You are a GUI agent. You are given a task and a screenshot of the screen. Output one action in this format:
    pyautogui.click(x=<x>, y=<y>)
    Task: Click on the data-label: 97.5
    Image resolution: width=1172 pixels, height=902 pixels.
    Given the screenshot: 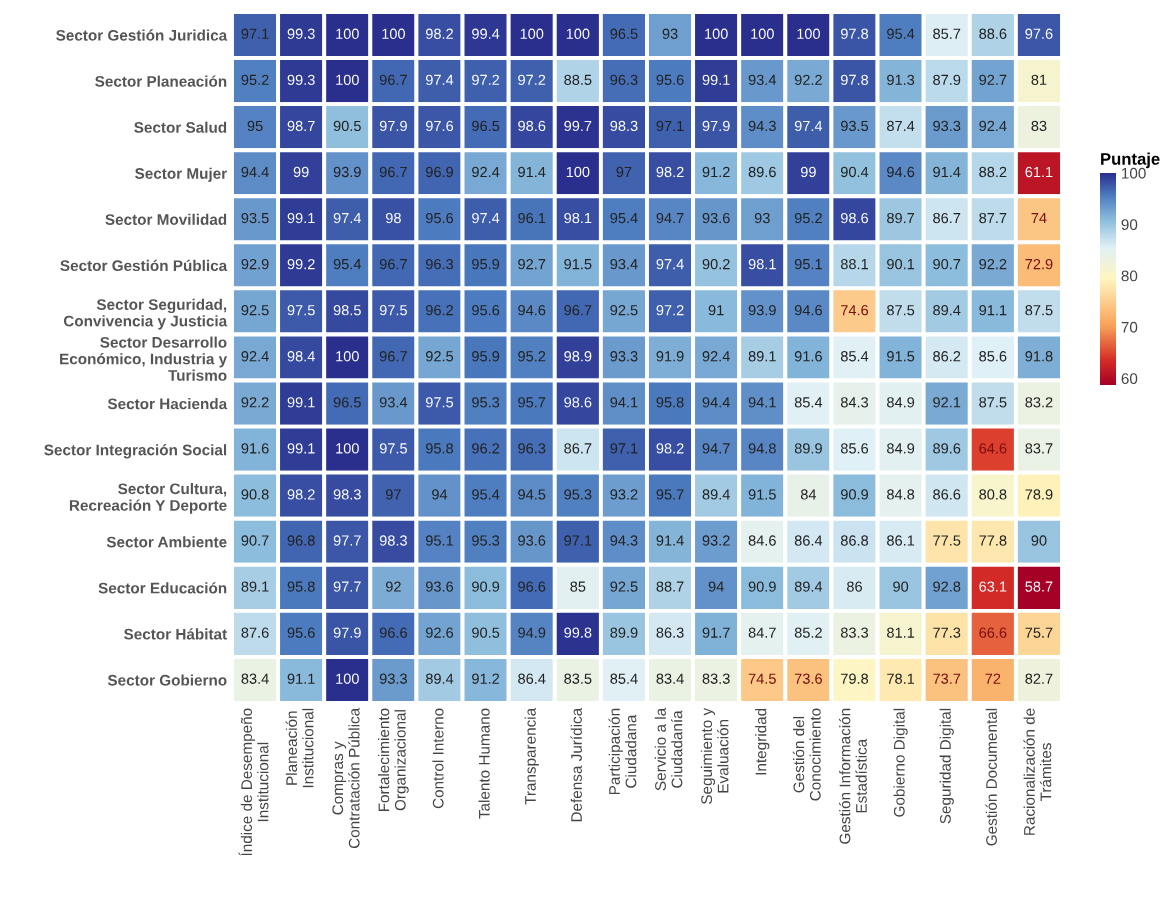 What is the action you would take?
    pyautogui.click(x=301, y=310)
    